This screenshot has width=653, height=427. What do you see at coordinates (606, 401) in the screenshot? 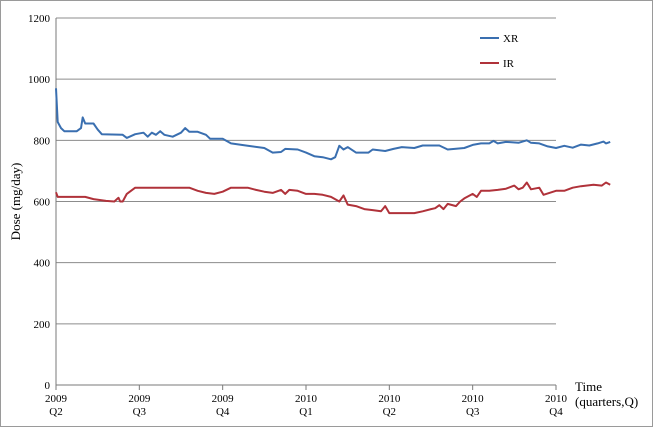
I see `x-axis-title-line2: (quarters,Q)` at bounding box center [606, 401].